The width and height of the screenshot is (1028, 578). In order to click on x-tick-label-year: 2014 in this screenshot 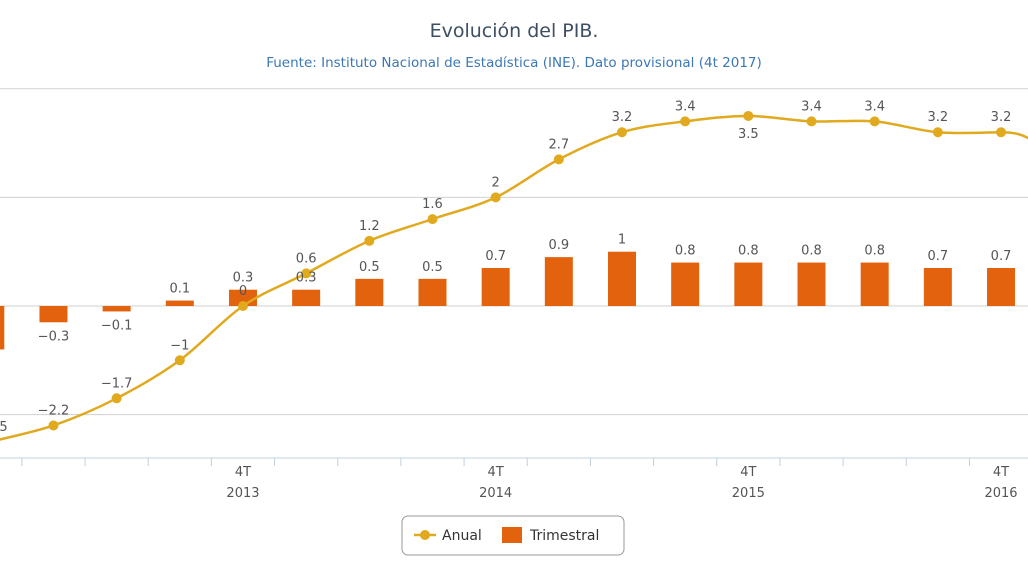, I will do `click(495, 493)`.